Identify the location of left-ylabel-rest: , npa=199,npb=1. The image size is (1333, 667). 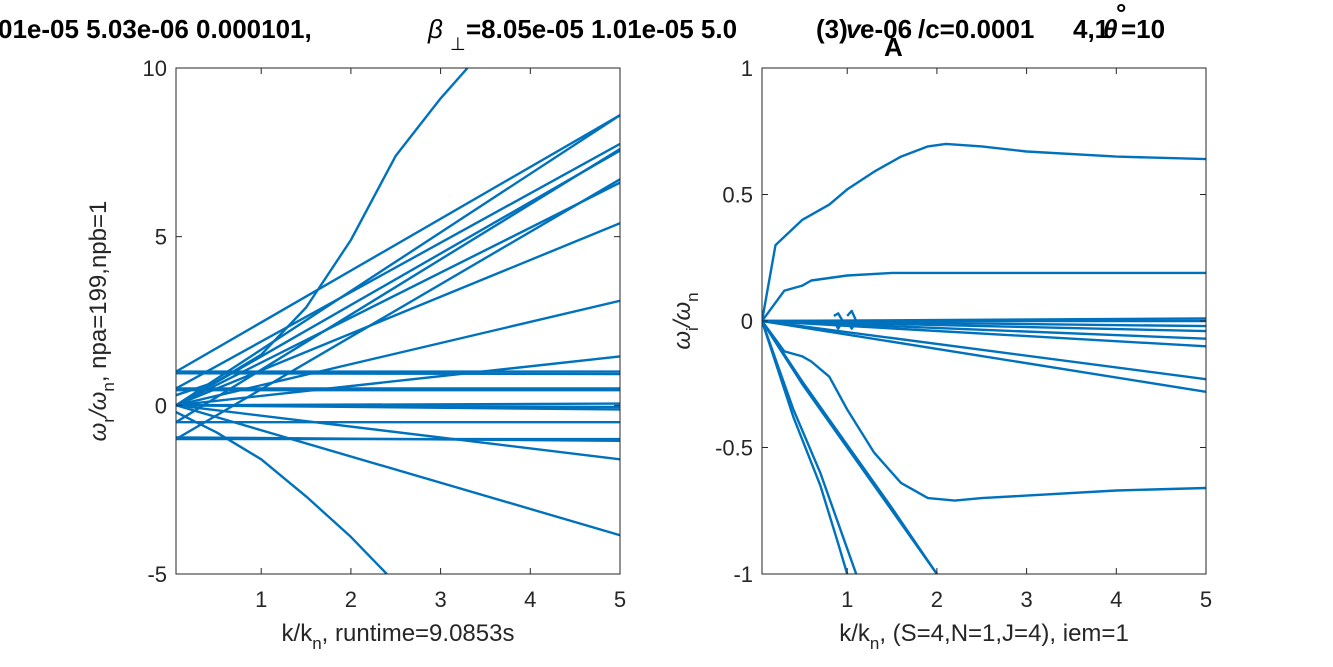
(98, 292).